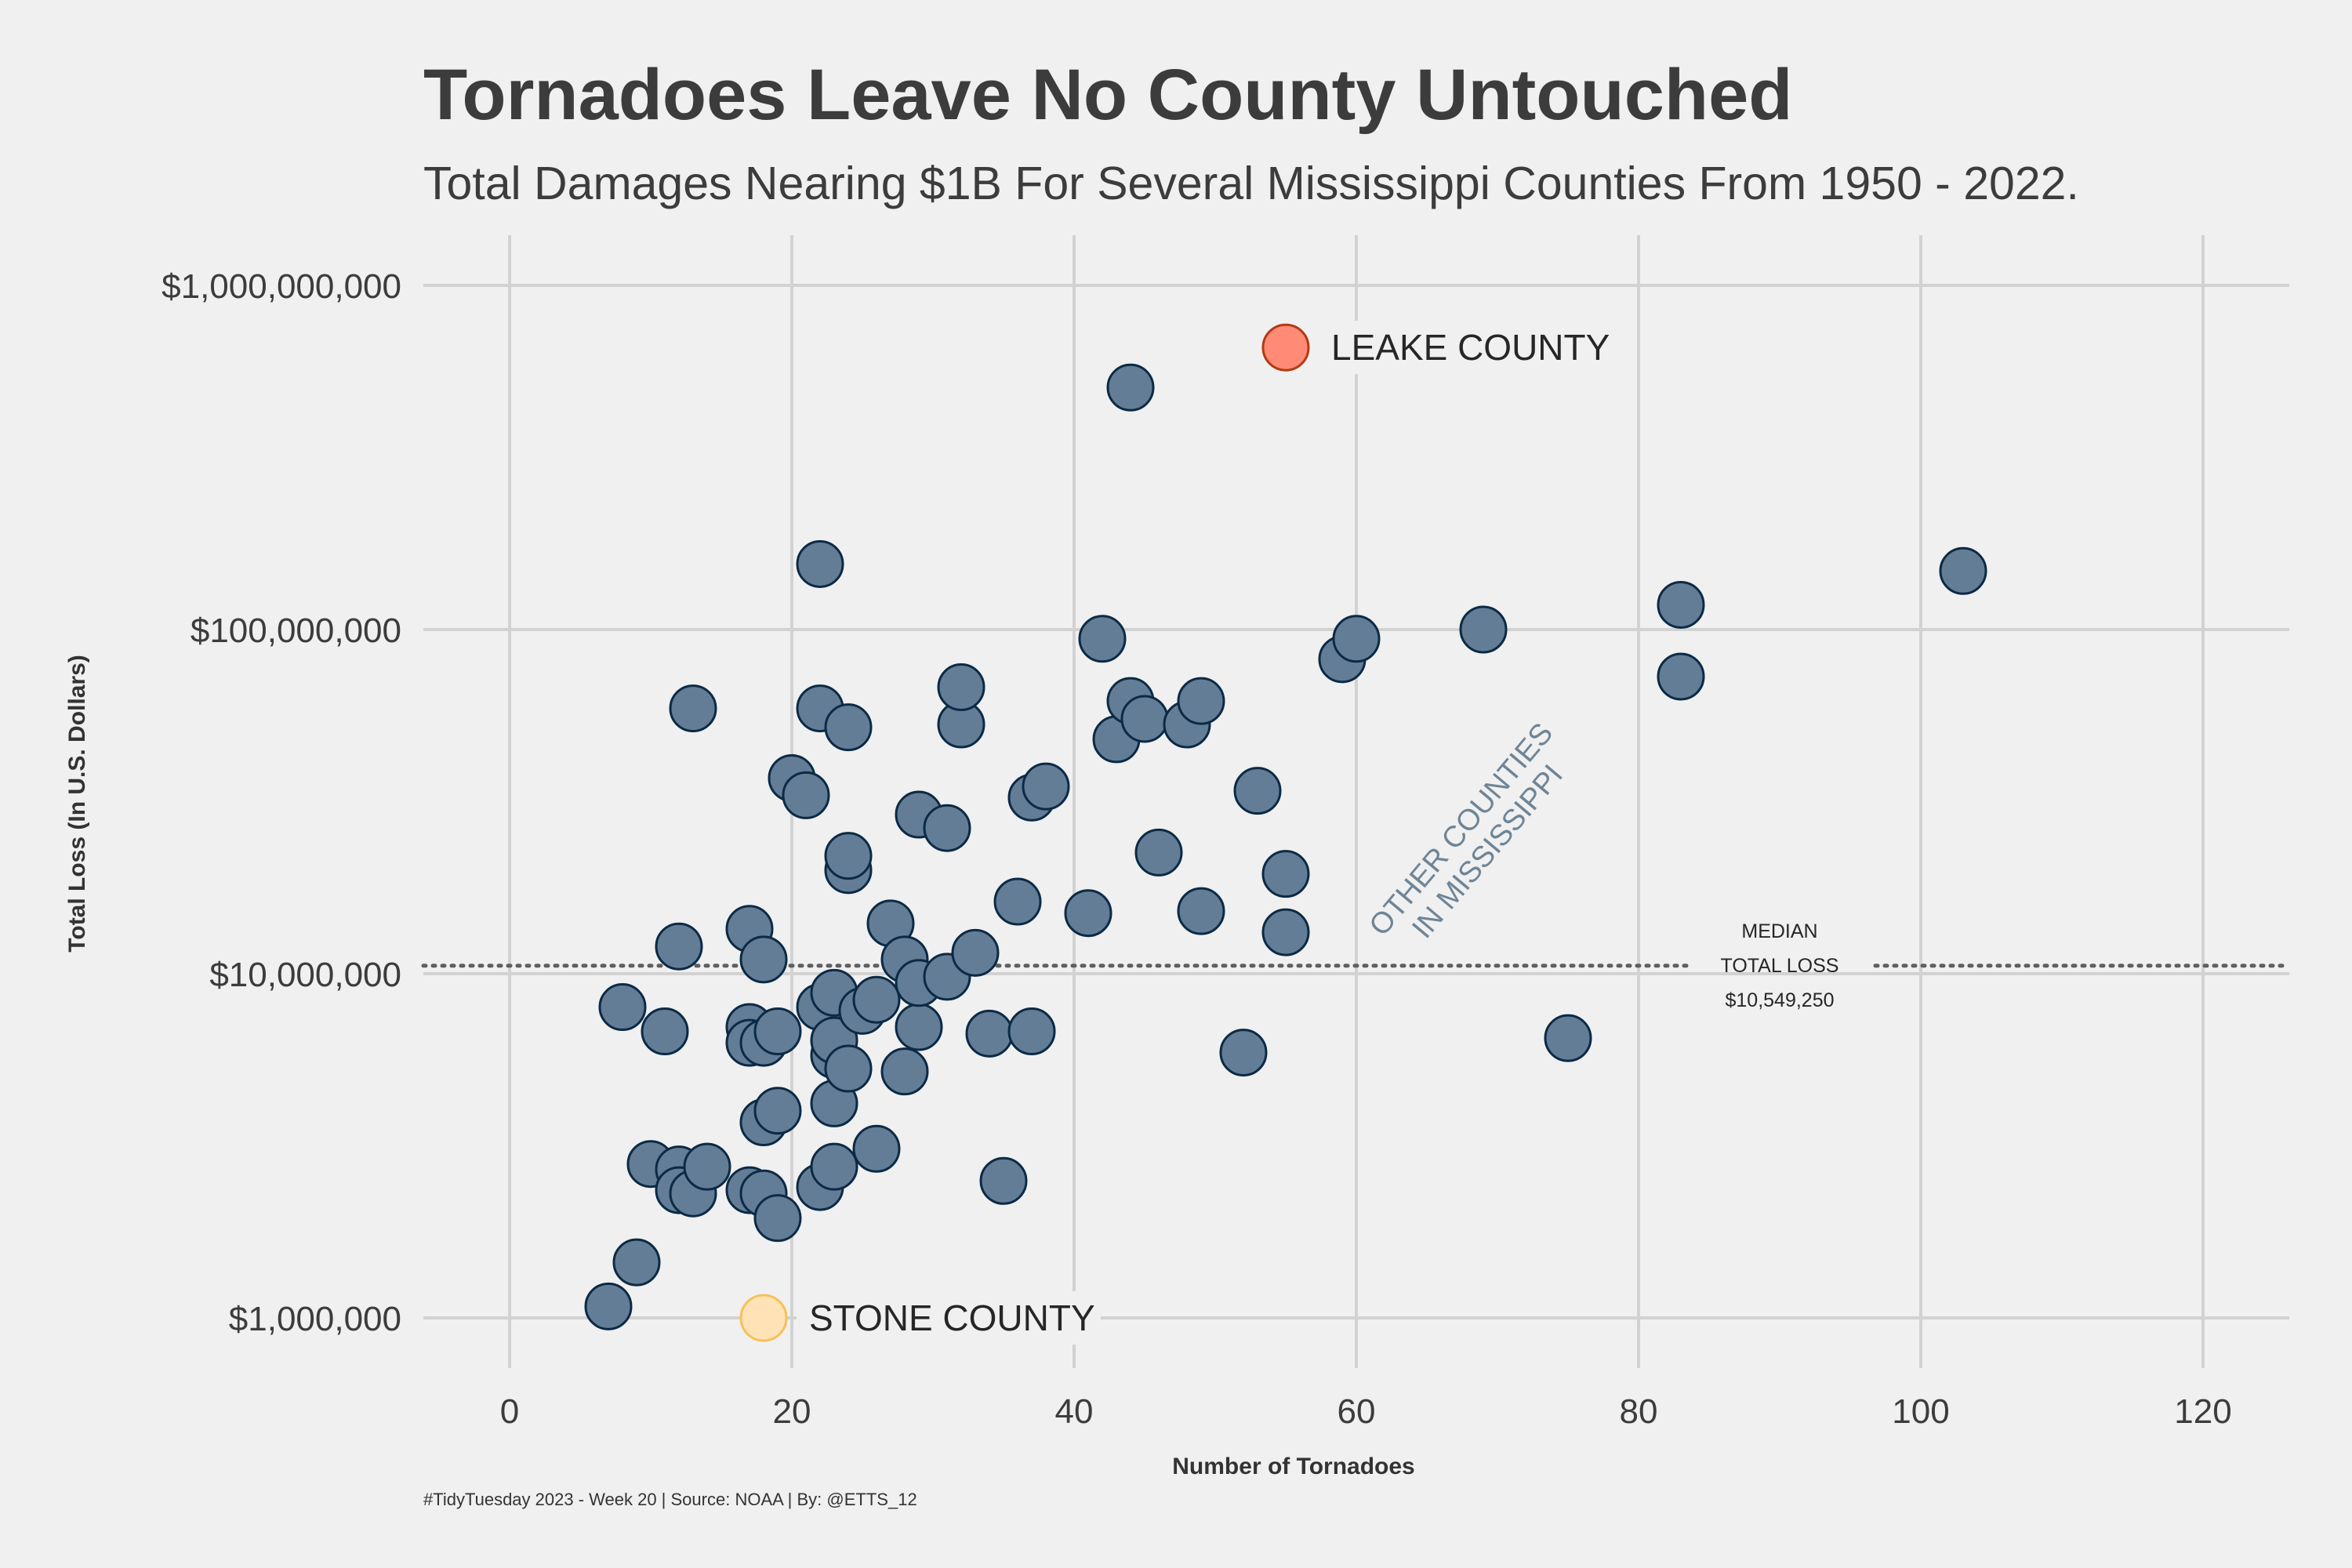 The image size is (2352, 1568). I want to click on leake-county-label-bg, so click(1471, 348).